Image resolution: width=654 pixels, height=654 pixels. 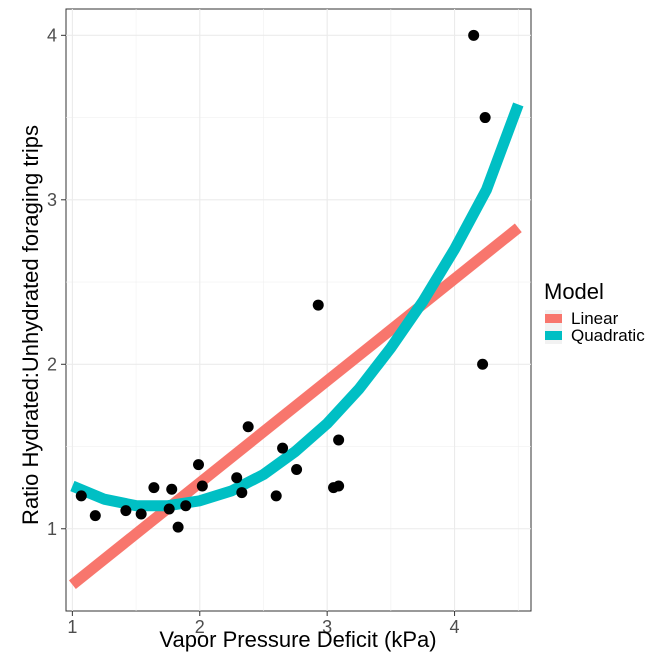 I want to click on y-axis-ticks: 1 2 3 4, so click(x=56, y=282).